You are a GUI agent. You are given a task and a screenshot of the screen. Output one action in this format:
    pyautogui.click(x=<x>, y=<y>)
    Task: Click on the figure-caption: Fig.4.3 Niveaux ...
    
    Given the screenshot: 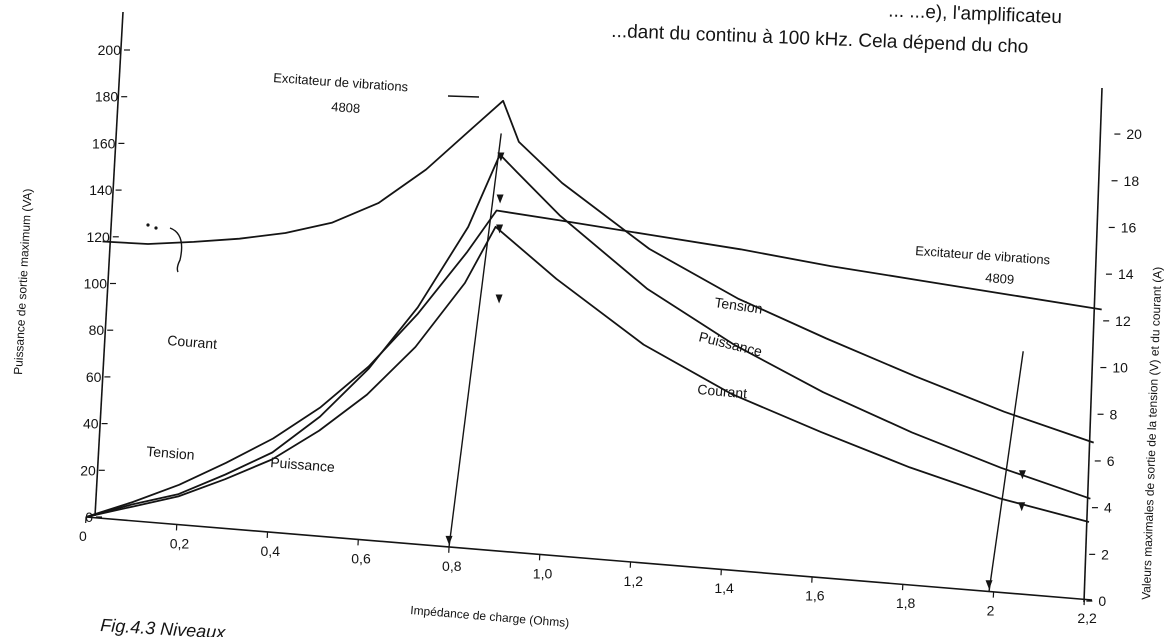 What is the action you would take?
    pyautogui.click(x=173, y=626)
    